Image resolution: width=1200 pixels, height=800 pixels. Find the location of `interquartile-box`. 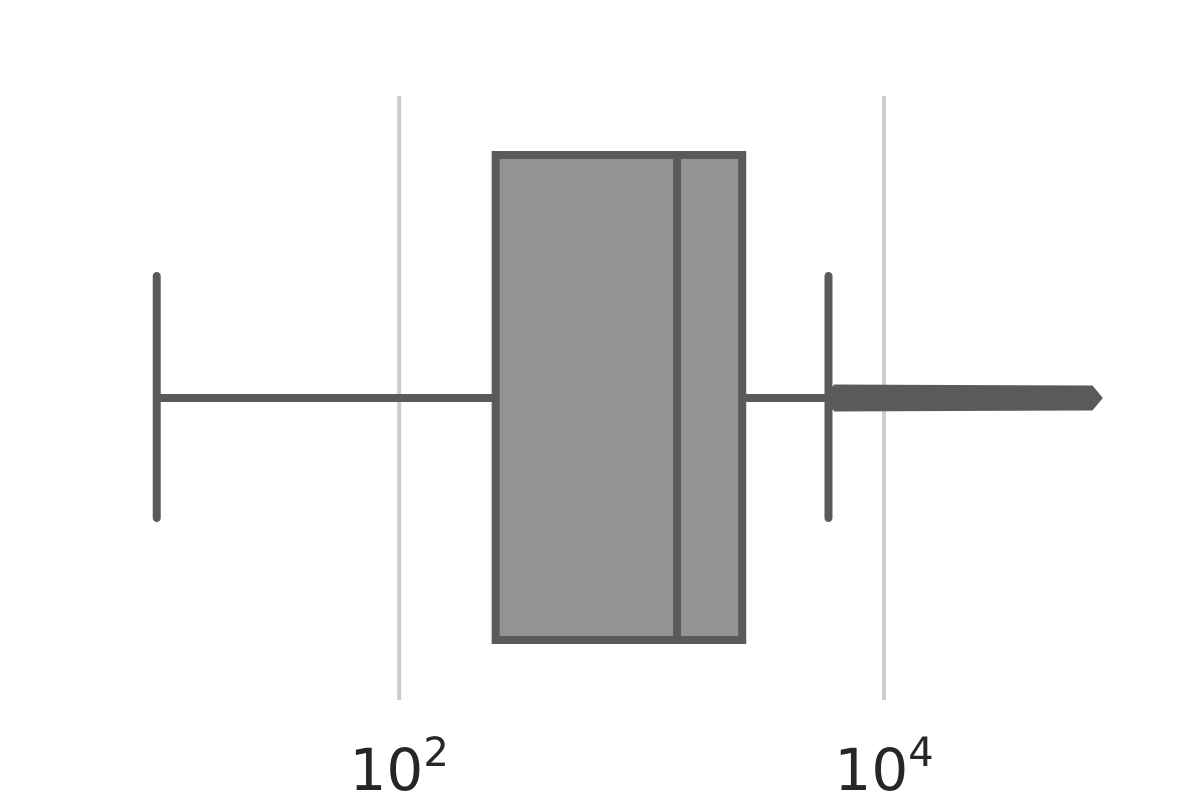

interquartile-box is located at coordinates (619, 397).